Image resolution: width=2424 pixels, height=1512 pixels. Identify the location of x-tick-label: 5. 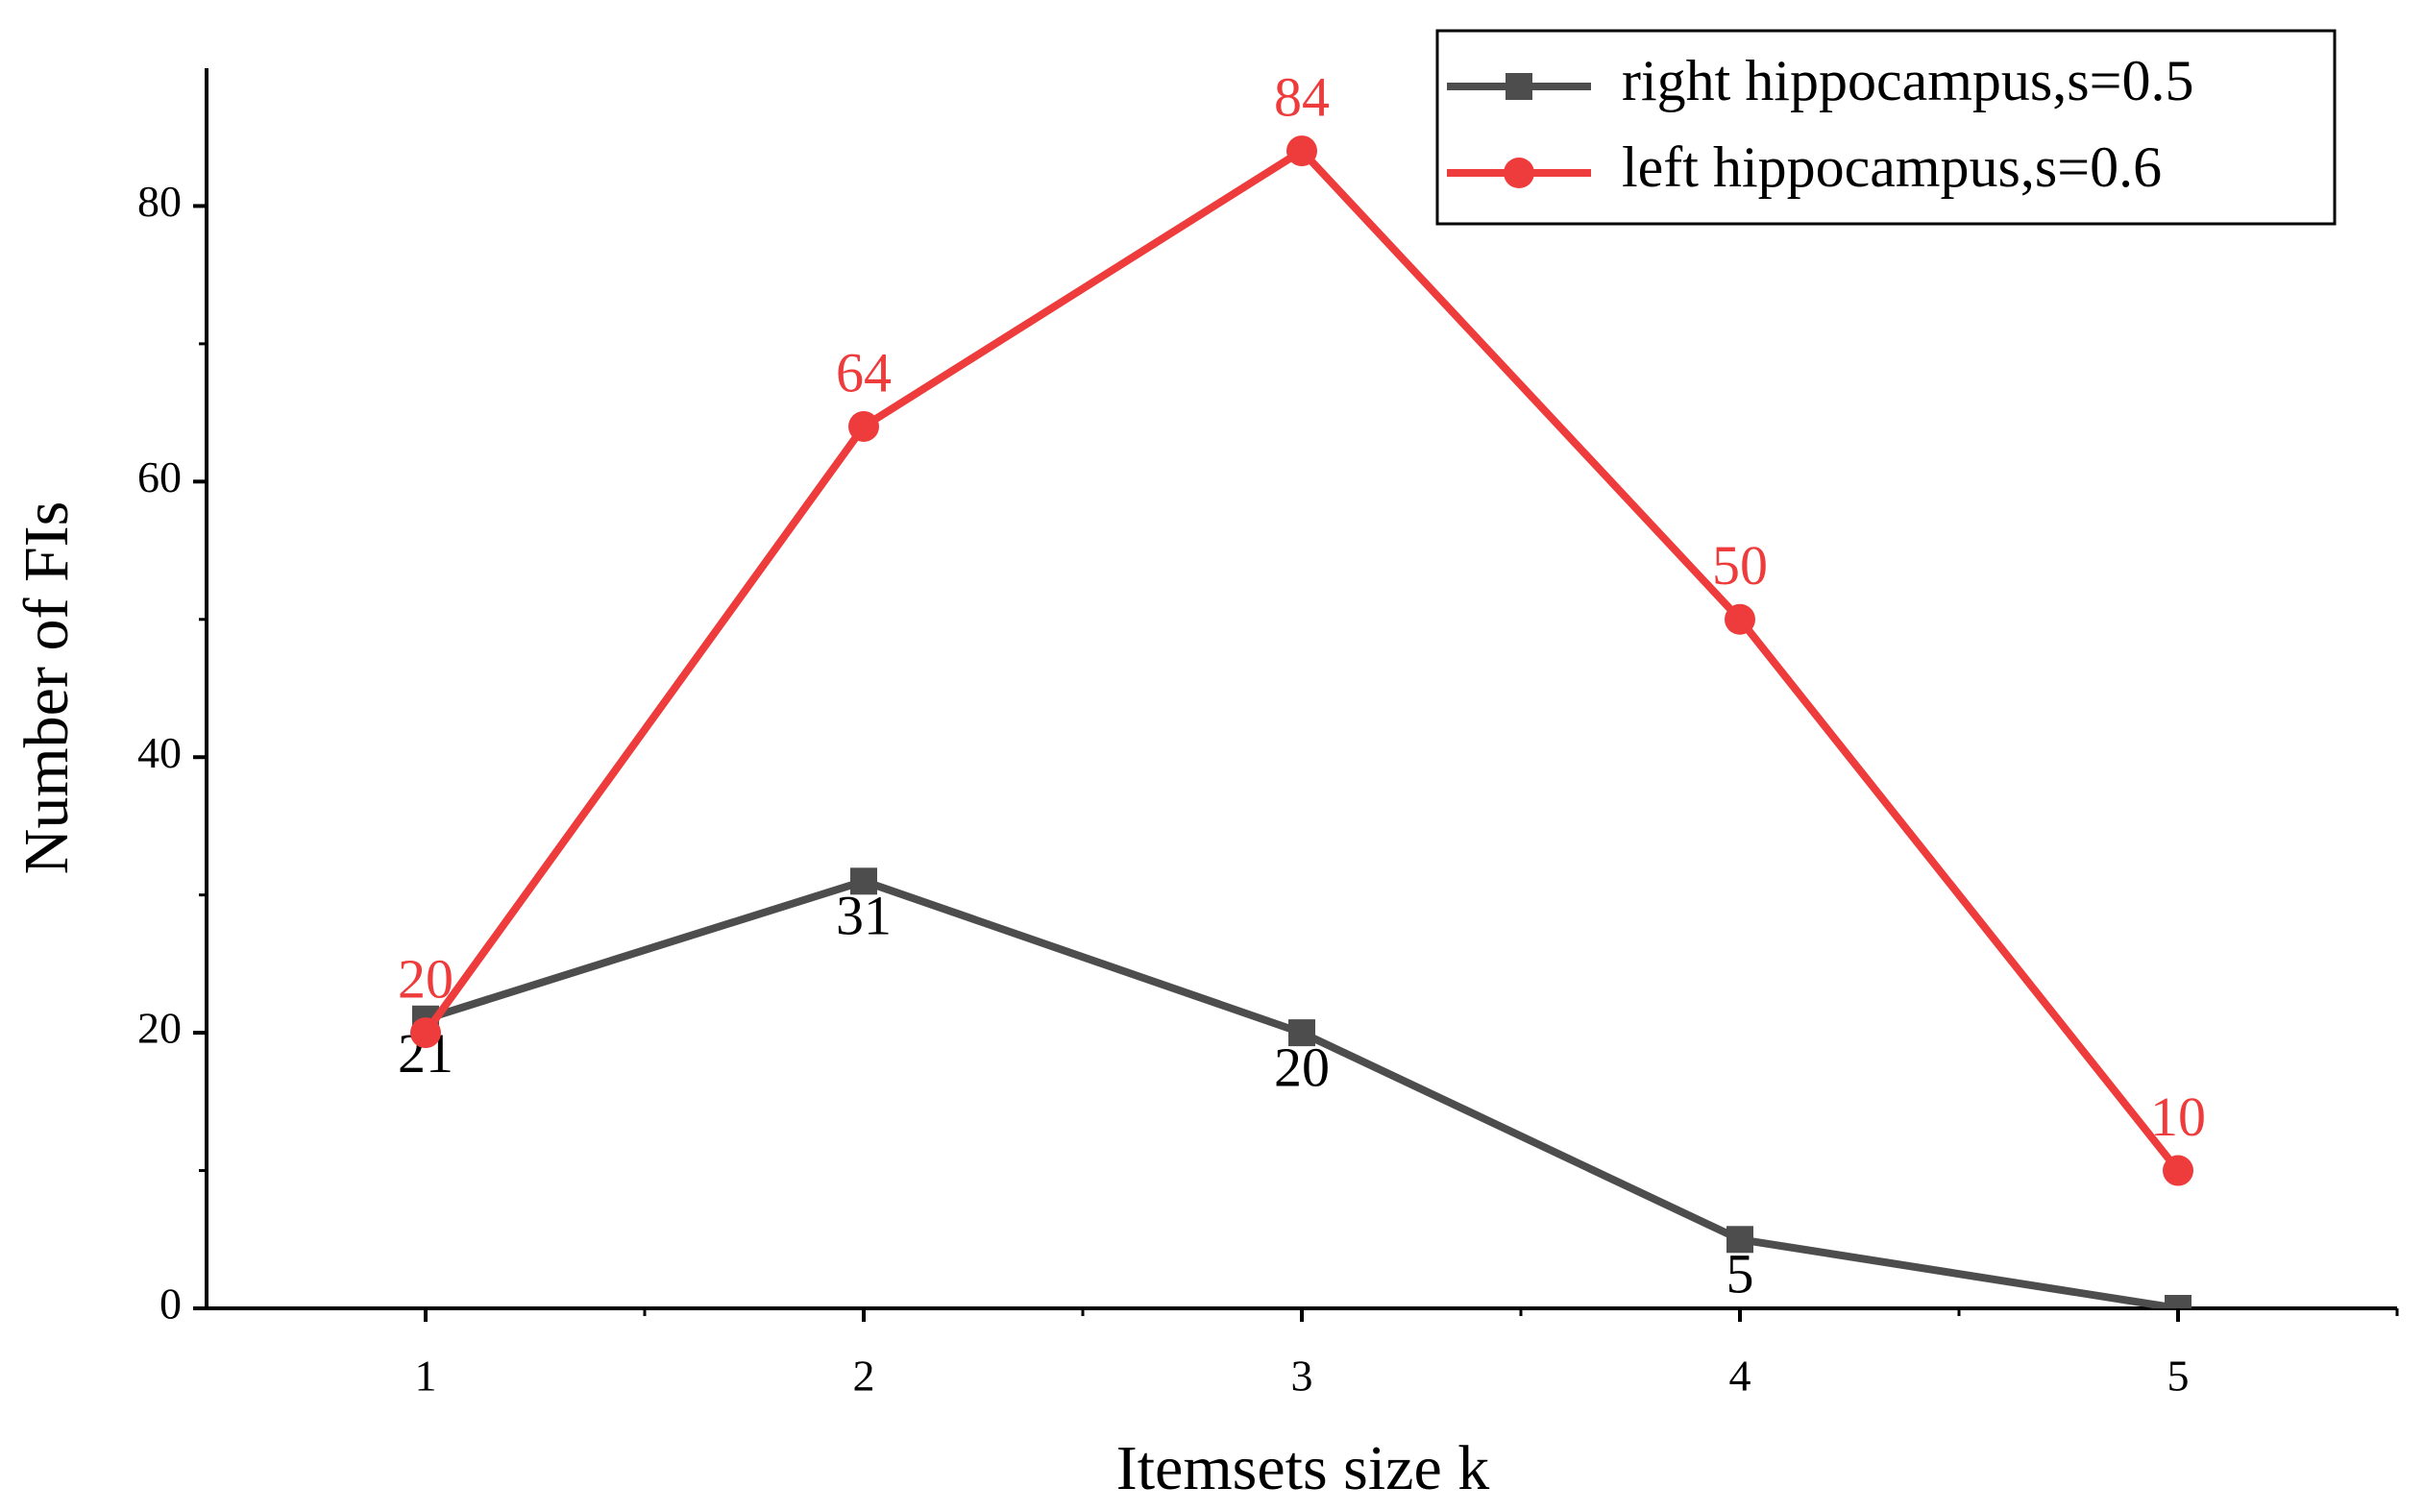
(2178, 1376).